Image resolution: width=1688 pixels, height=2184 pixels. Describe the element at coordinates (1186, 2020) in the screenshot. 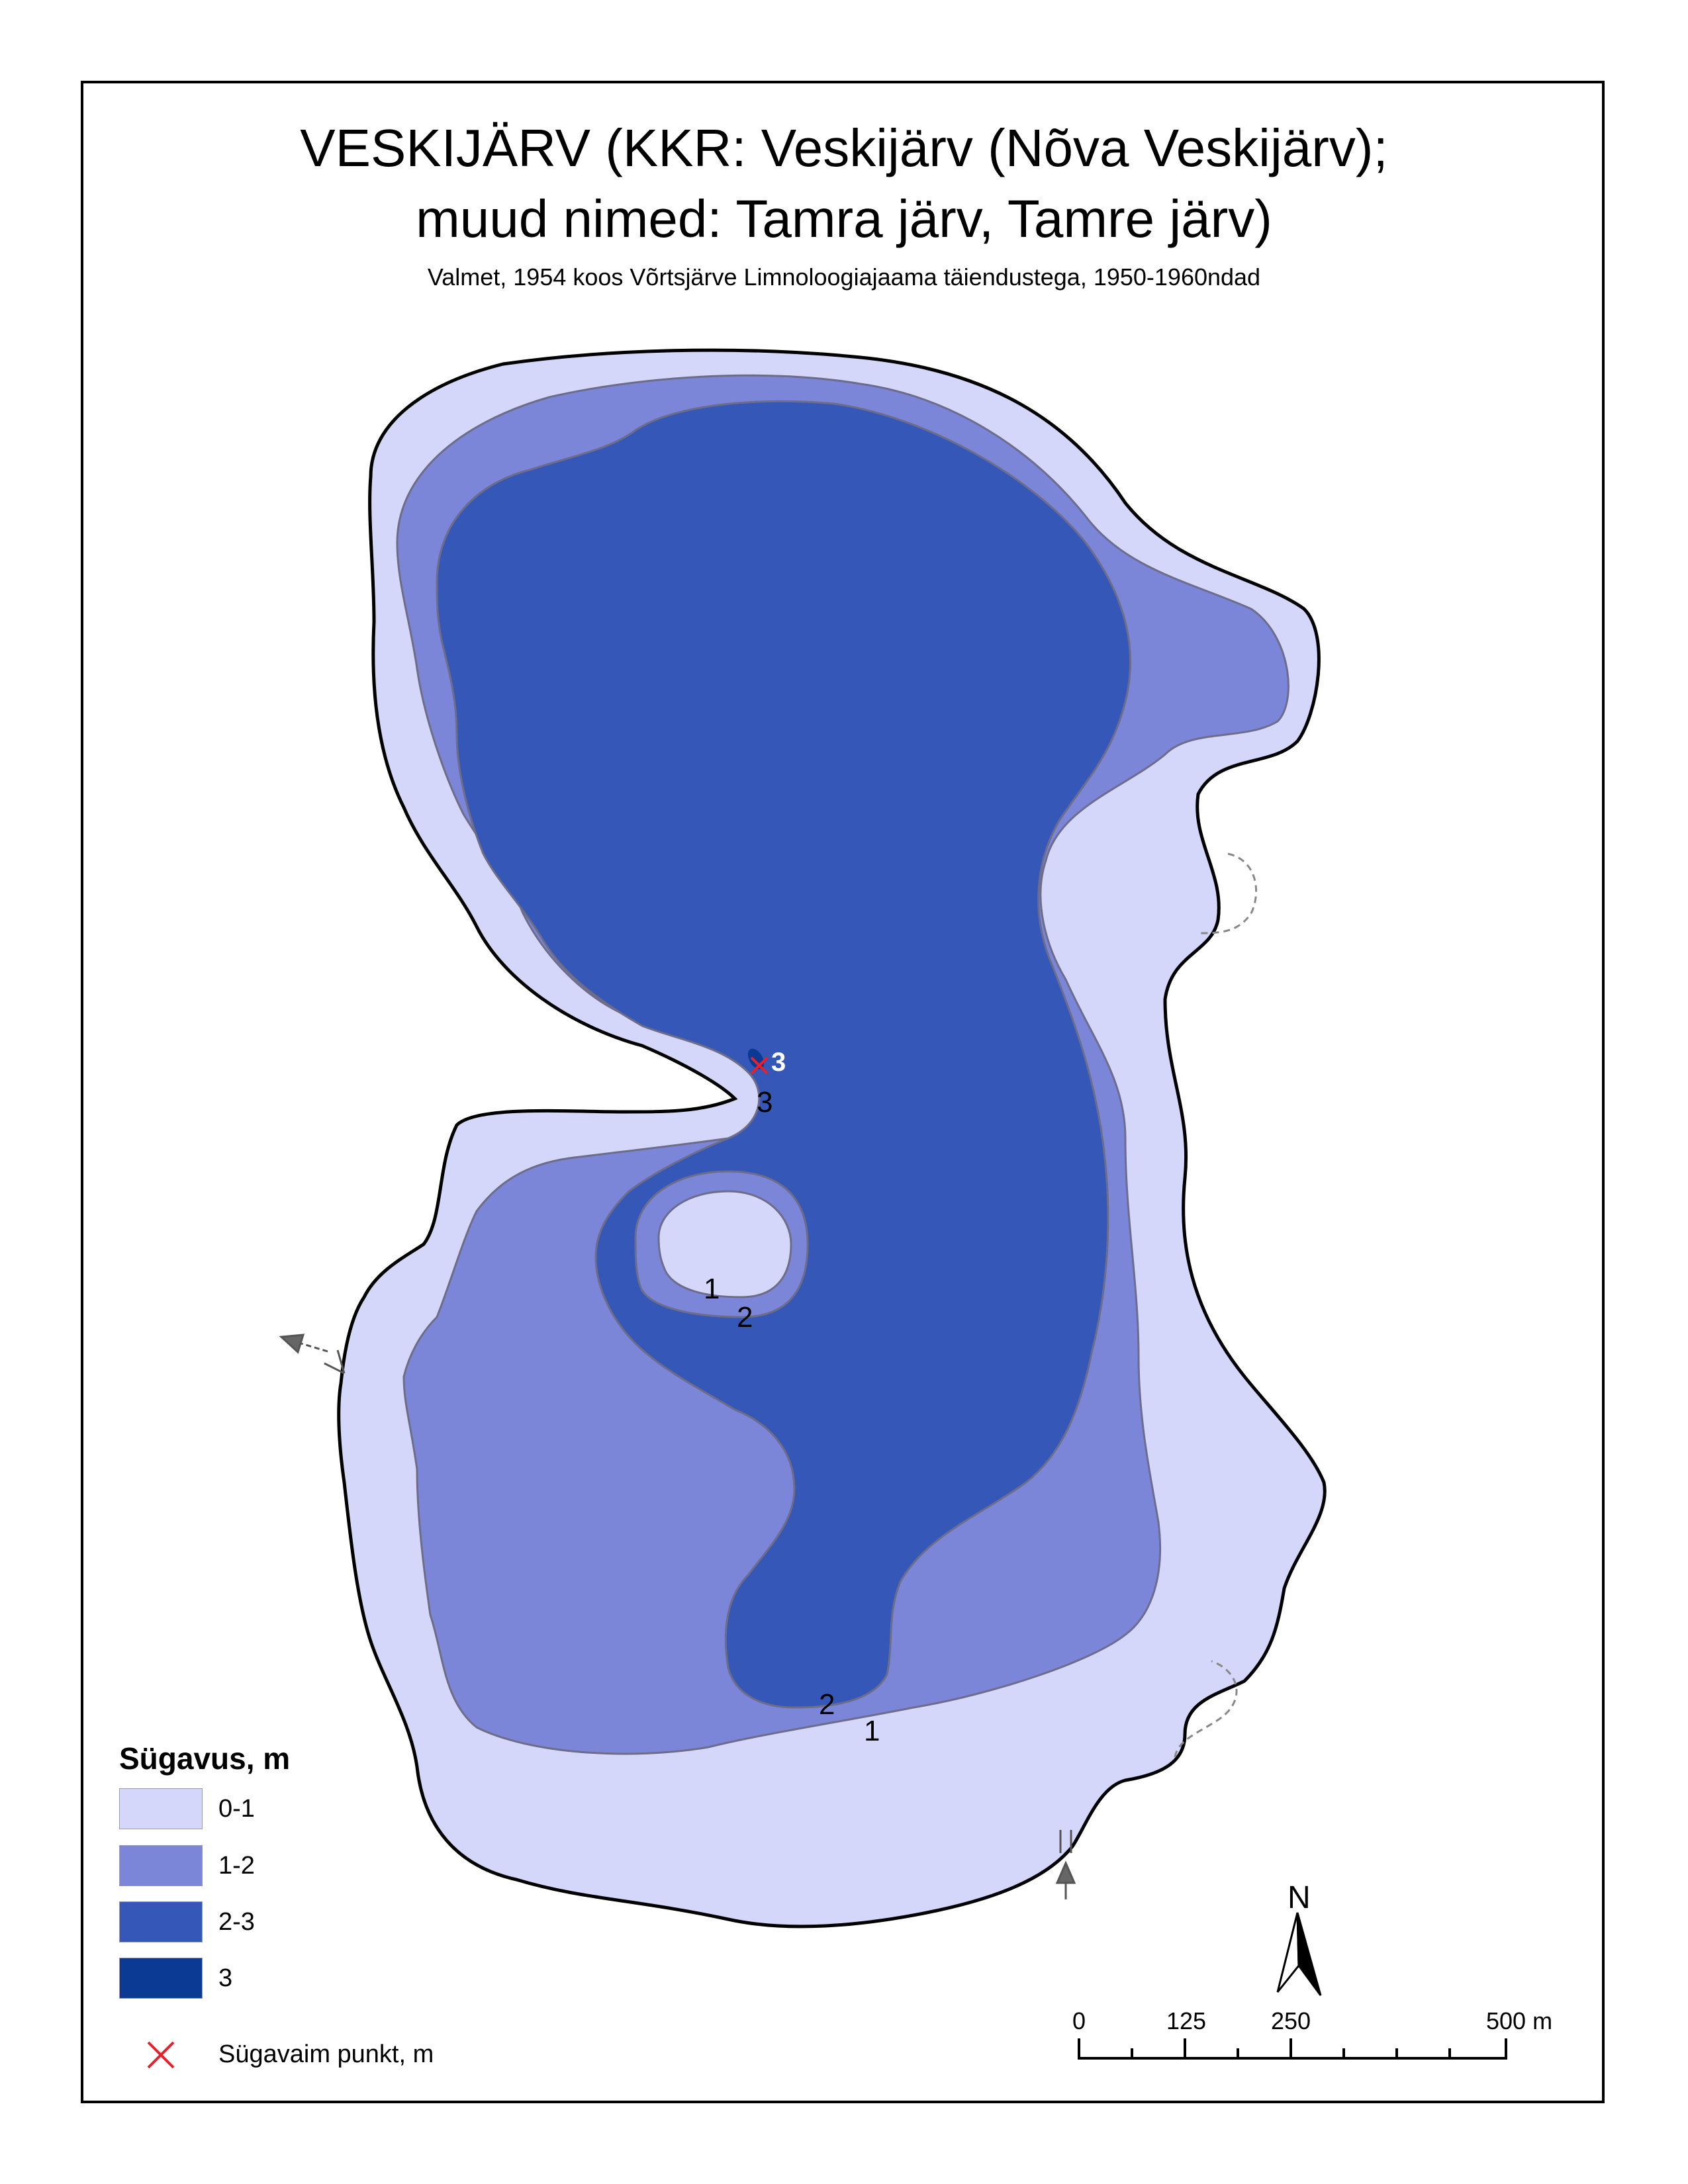

I see `scale-label-125: 125` at that location.